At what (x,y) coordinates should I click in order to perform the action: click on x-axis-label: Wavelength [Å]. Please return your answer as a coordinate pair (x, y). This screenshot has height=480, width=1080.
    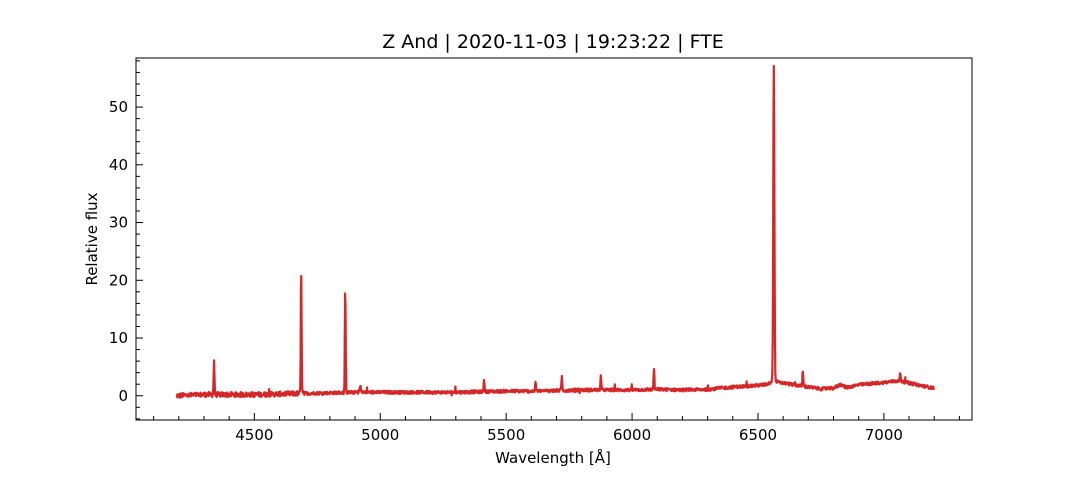
    Looking at the image, I should click on (553, 457).